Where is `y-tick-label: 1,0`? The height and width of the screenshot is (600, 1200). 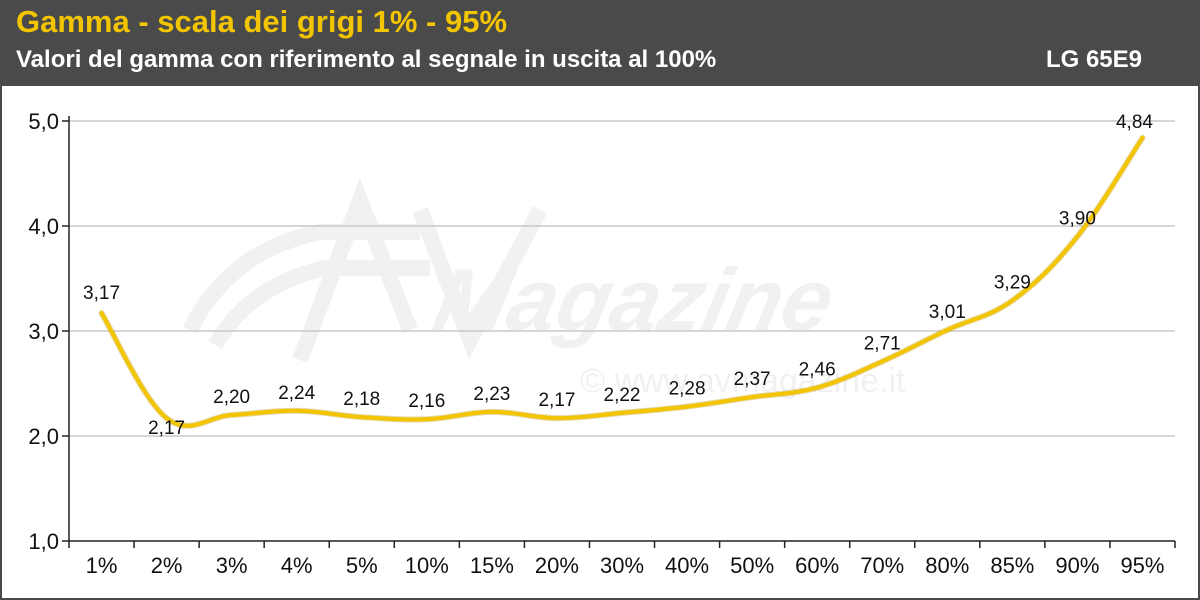
y-tick-label: 1,0 is located at coordinates (43, 541).